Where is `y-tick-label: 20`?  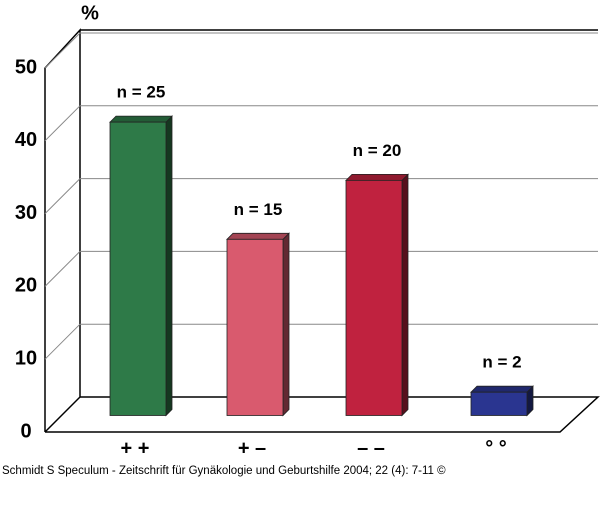
y-tick-label: 20 is located at coordinates (26, 286).